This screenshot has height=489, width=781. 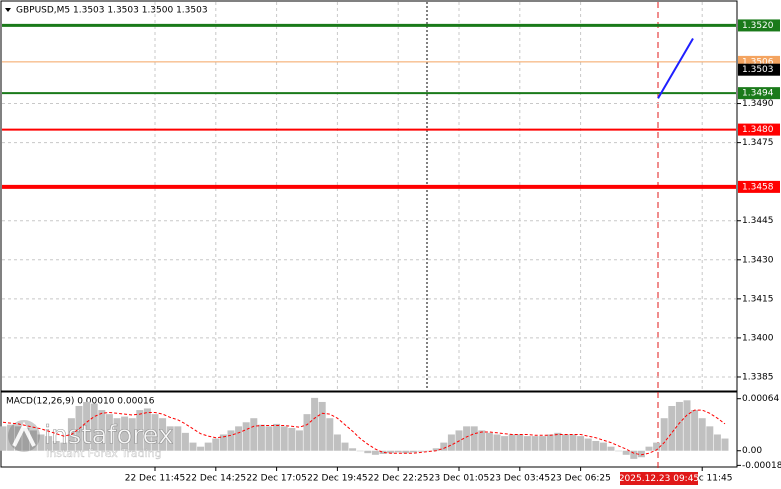 What do you see at coordinates (752, 451) in the screenshot?
I see `y-tick-label: 0.00` at bounding box center [752, 451].